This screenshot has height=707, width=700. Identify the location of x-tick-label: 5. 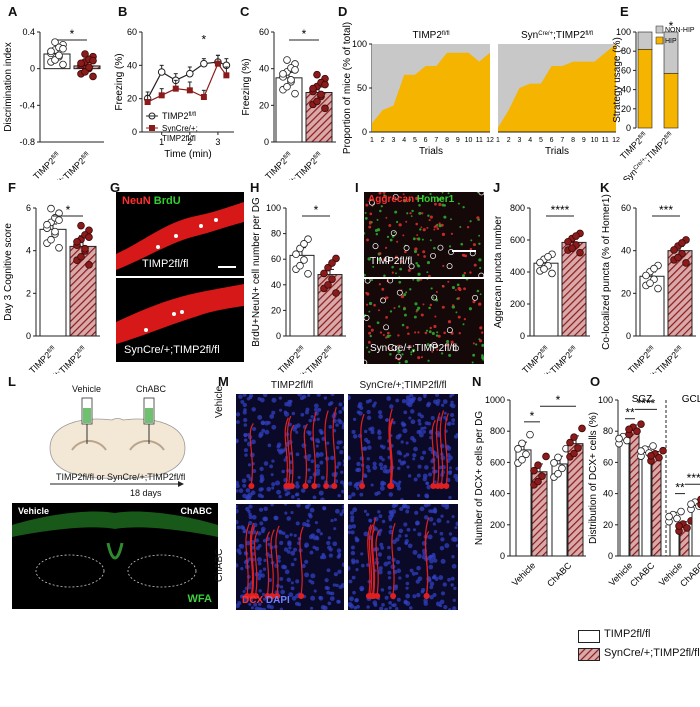
(415, 140).